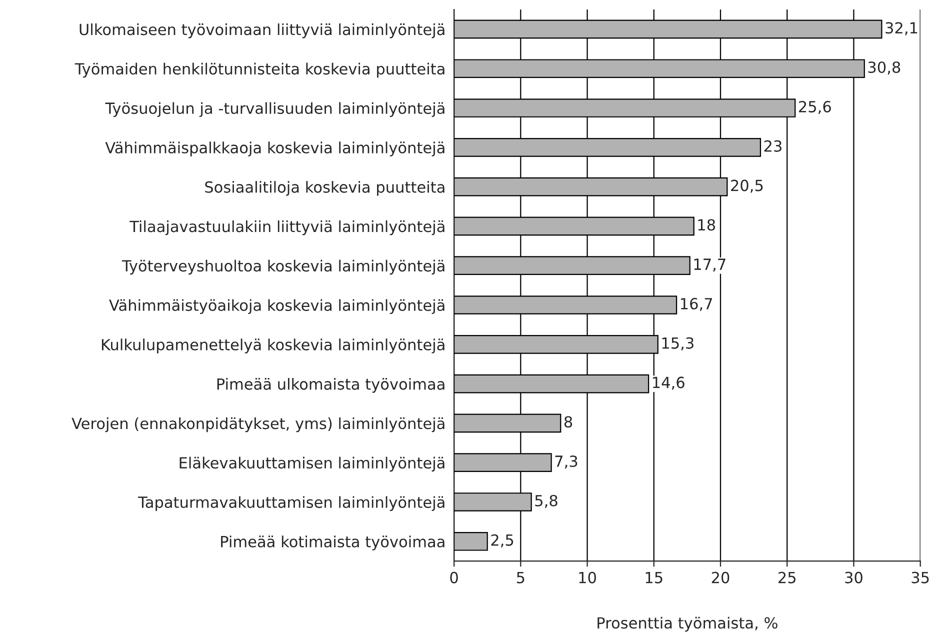 Image resolution: width=942 pixels, height=634 pixels. What do you see at coordinates (815, 107) in the screenshot?
I see `data-label: 25,6` at bounding box center [815, 107].